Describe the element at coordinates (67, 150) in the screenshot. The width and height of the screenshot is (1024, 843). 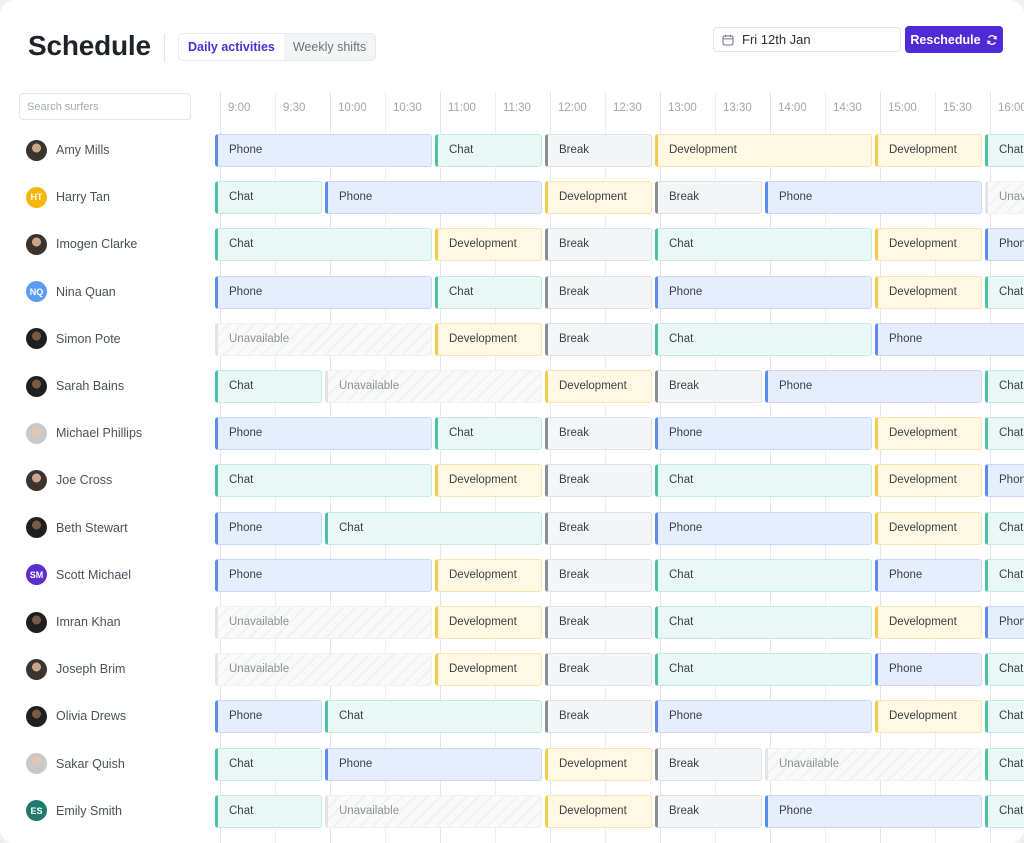
I see `person-row: Amy Mills` at that location.